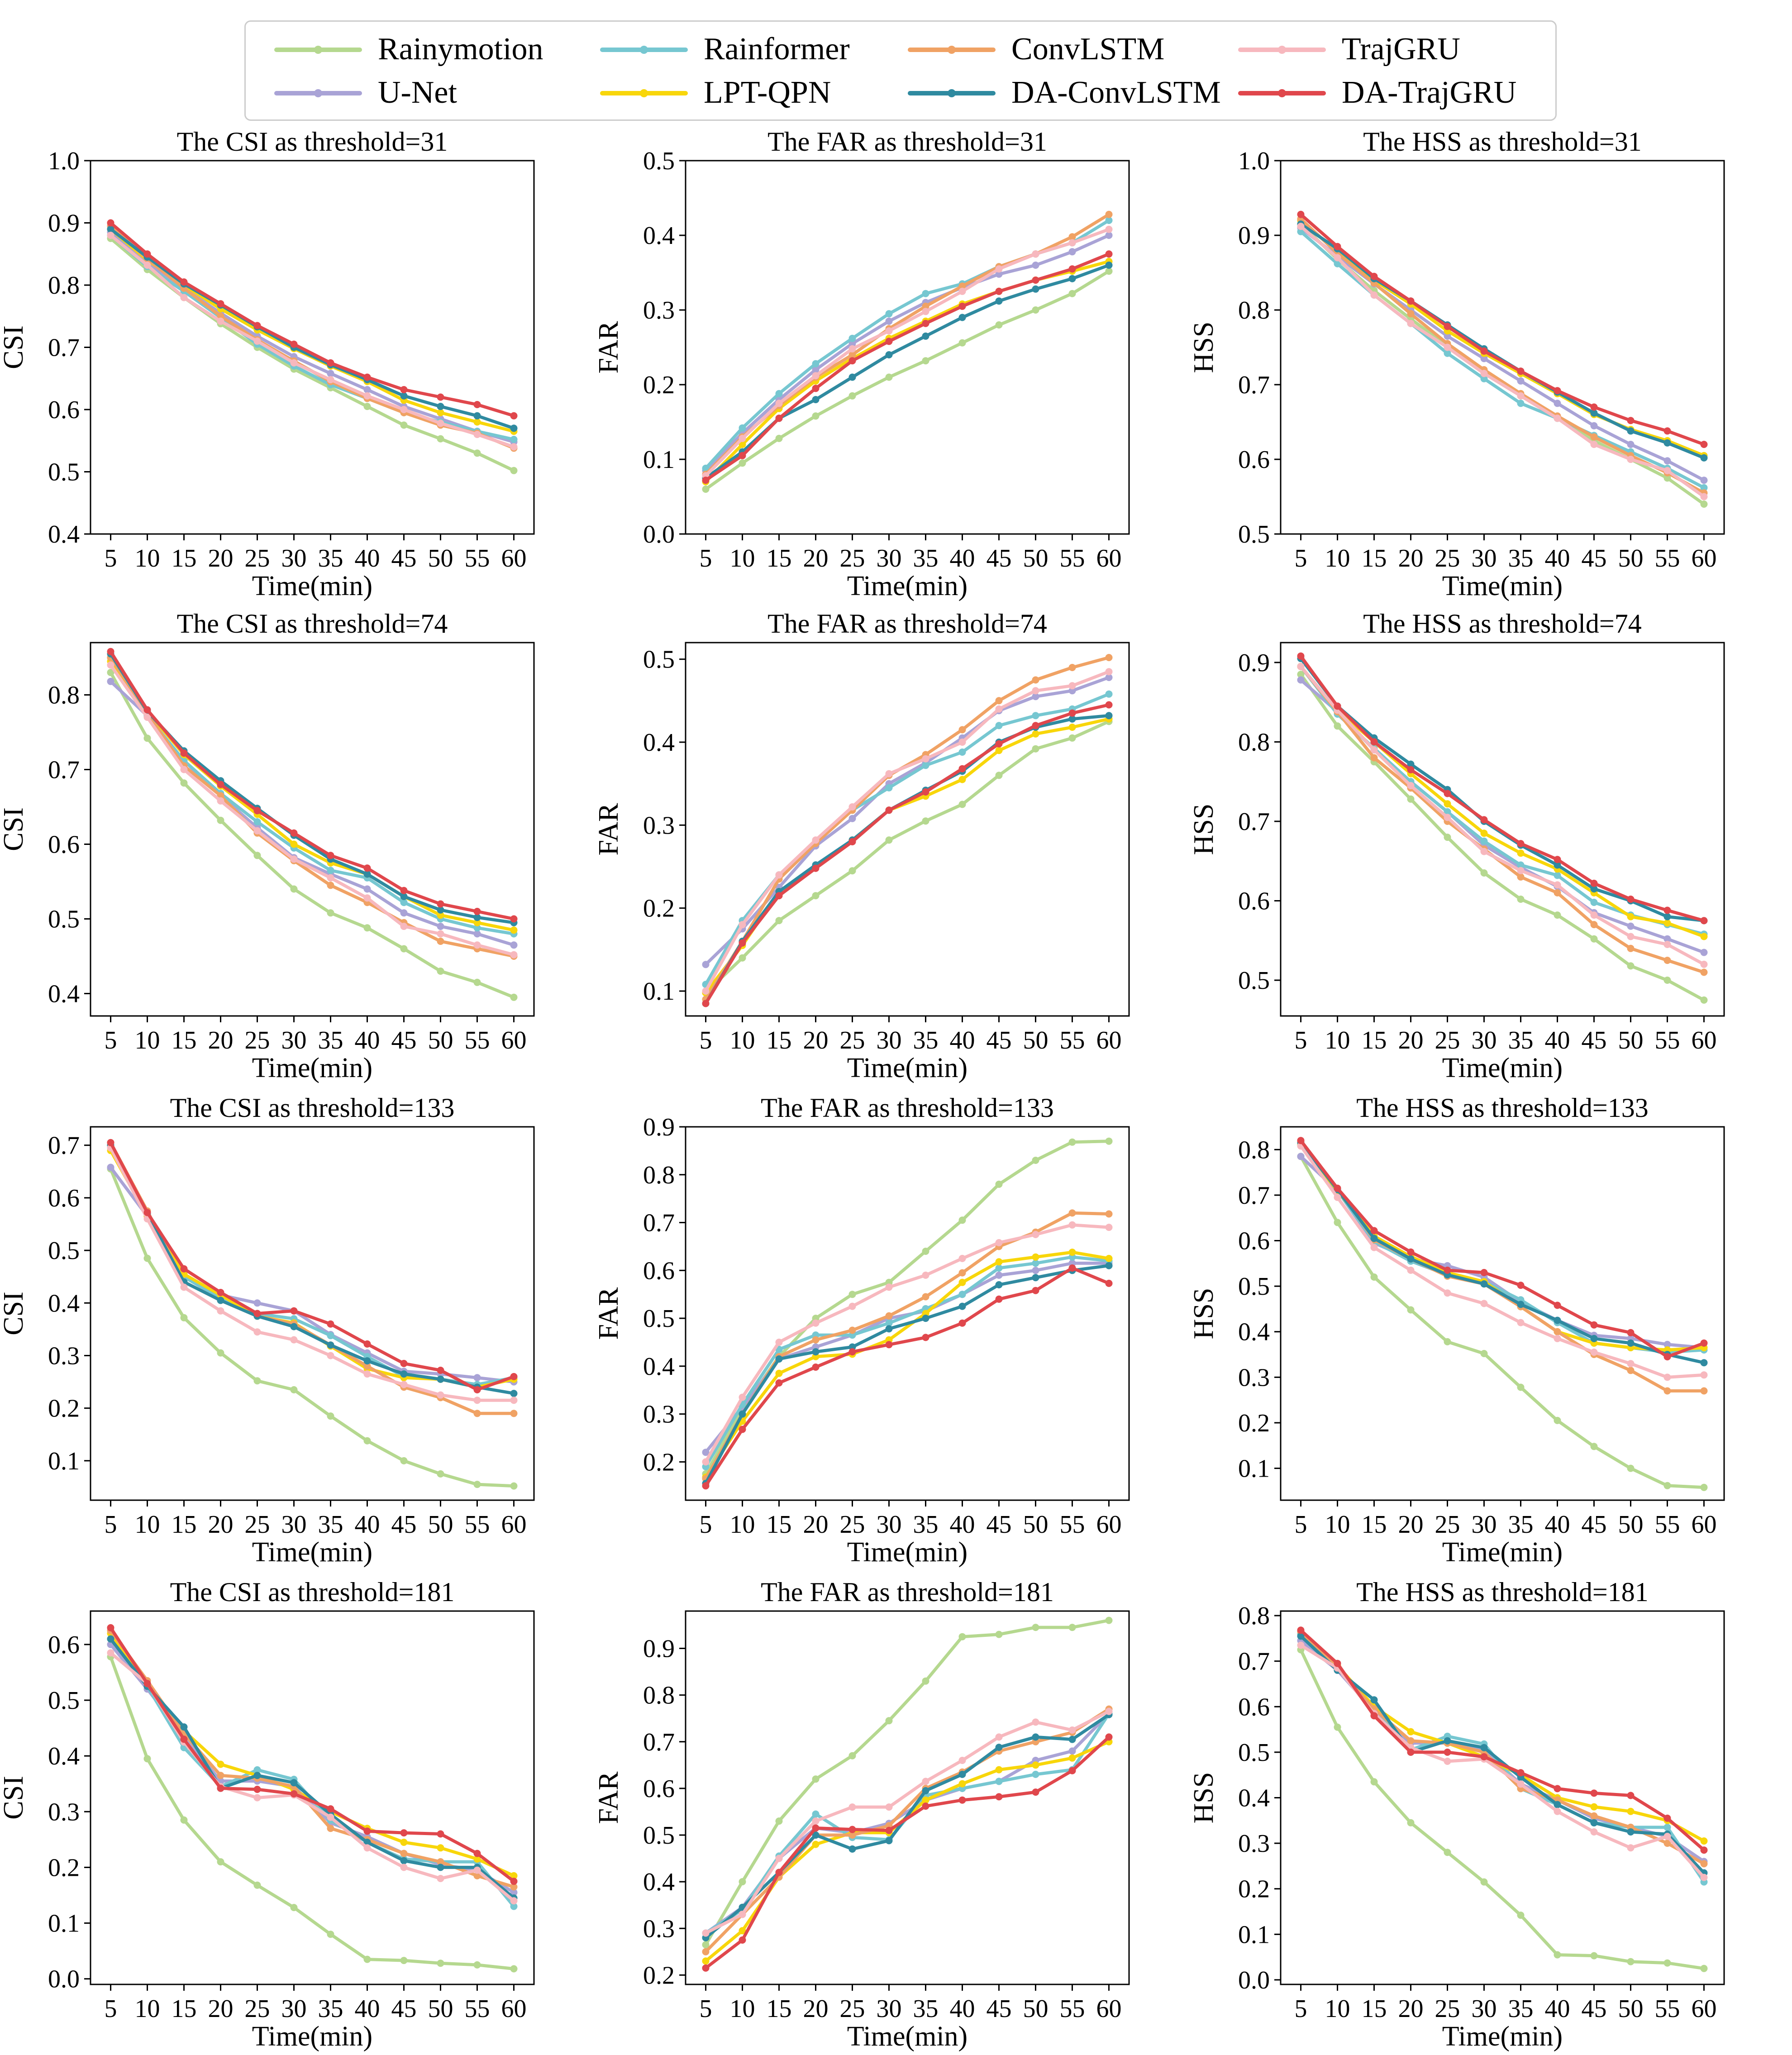 Image resolution: width=1792 pixels, height=2055 pixels. What do you see at coordinates (742, 1525) in the screenshot?
I see `x-tick-label: 10` at bounding box center [742, 1525].